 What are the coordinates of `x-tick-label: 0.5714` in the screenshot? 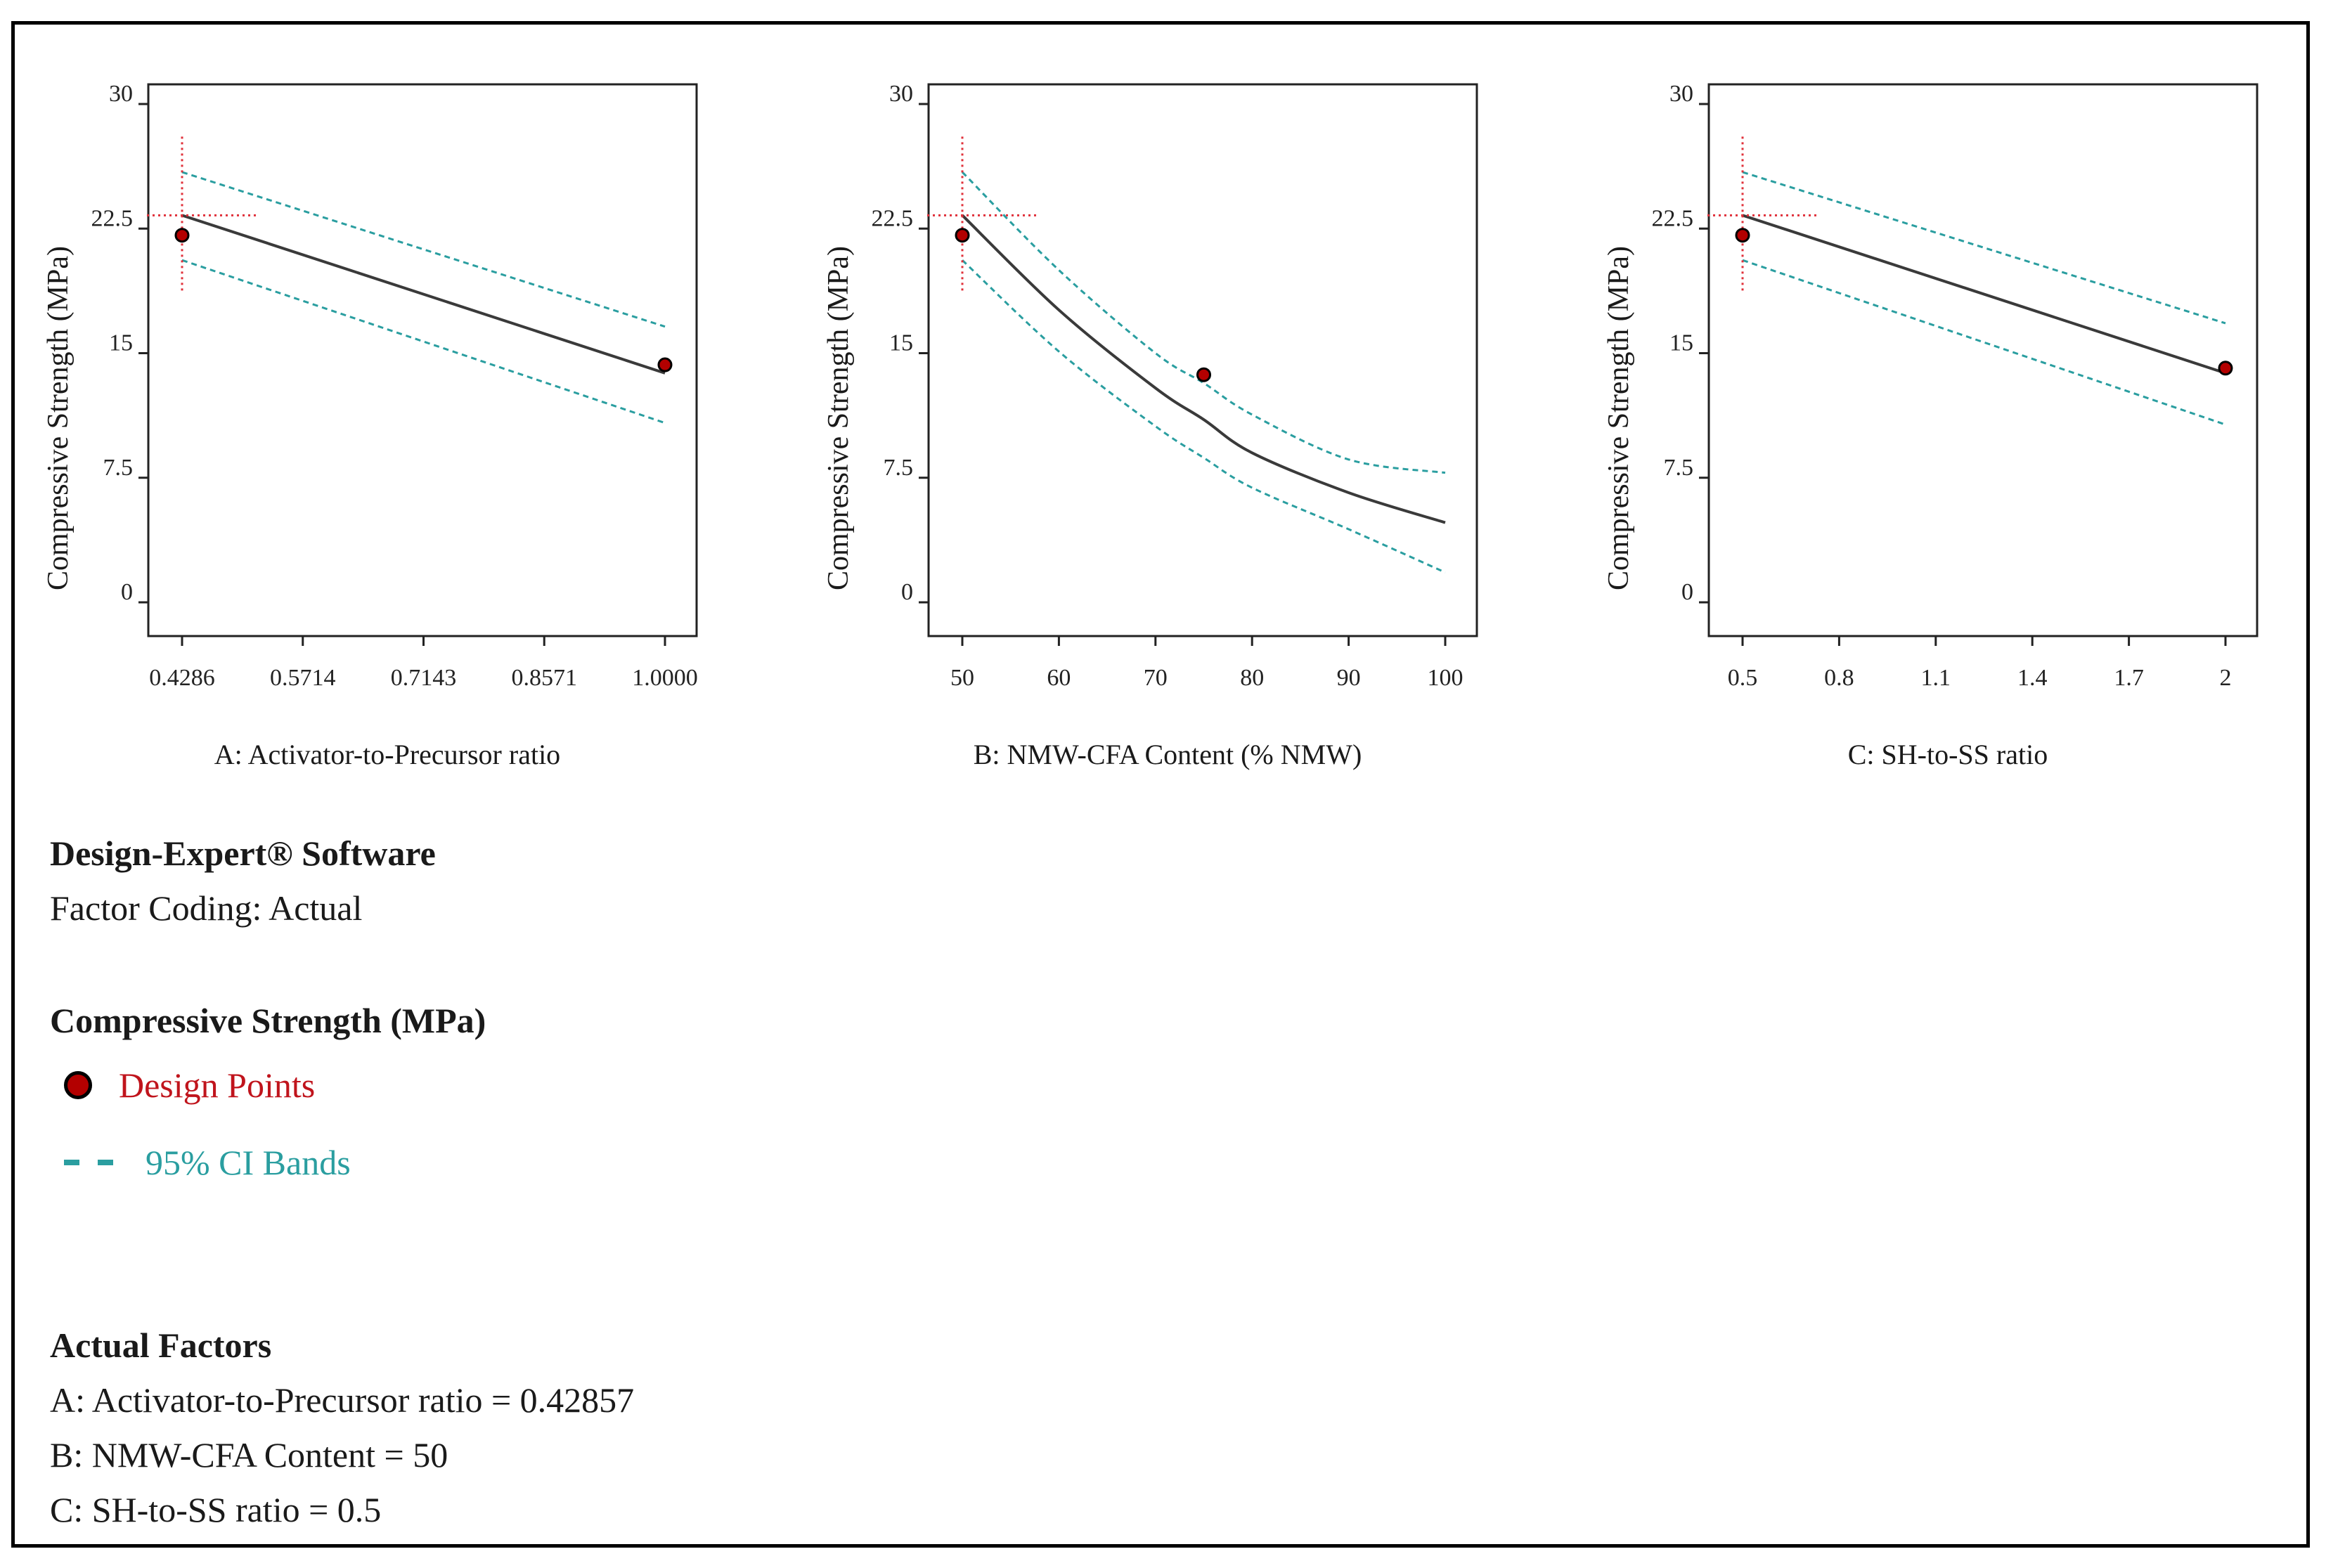 It's located at (303, 678).